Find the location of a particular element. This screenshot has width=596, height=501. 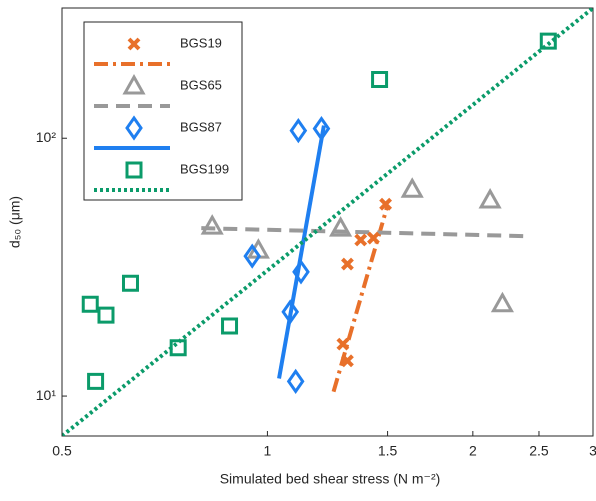

legend-label: BGS87 is located at coordinates (201, 126).